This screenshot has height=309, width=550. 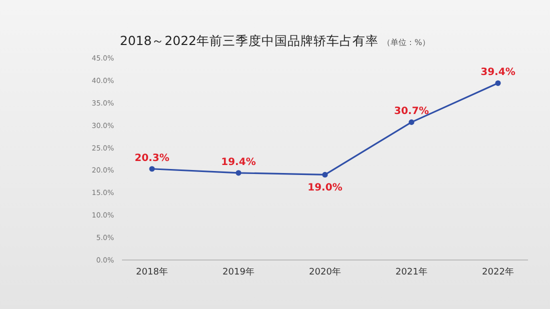 What do you see at coordinates (411, 112) in the screenshot?
I see `data-label: 30.7%` at bounding box center [411, 112].